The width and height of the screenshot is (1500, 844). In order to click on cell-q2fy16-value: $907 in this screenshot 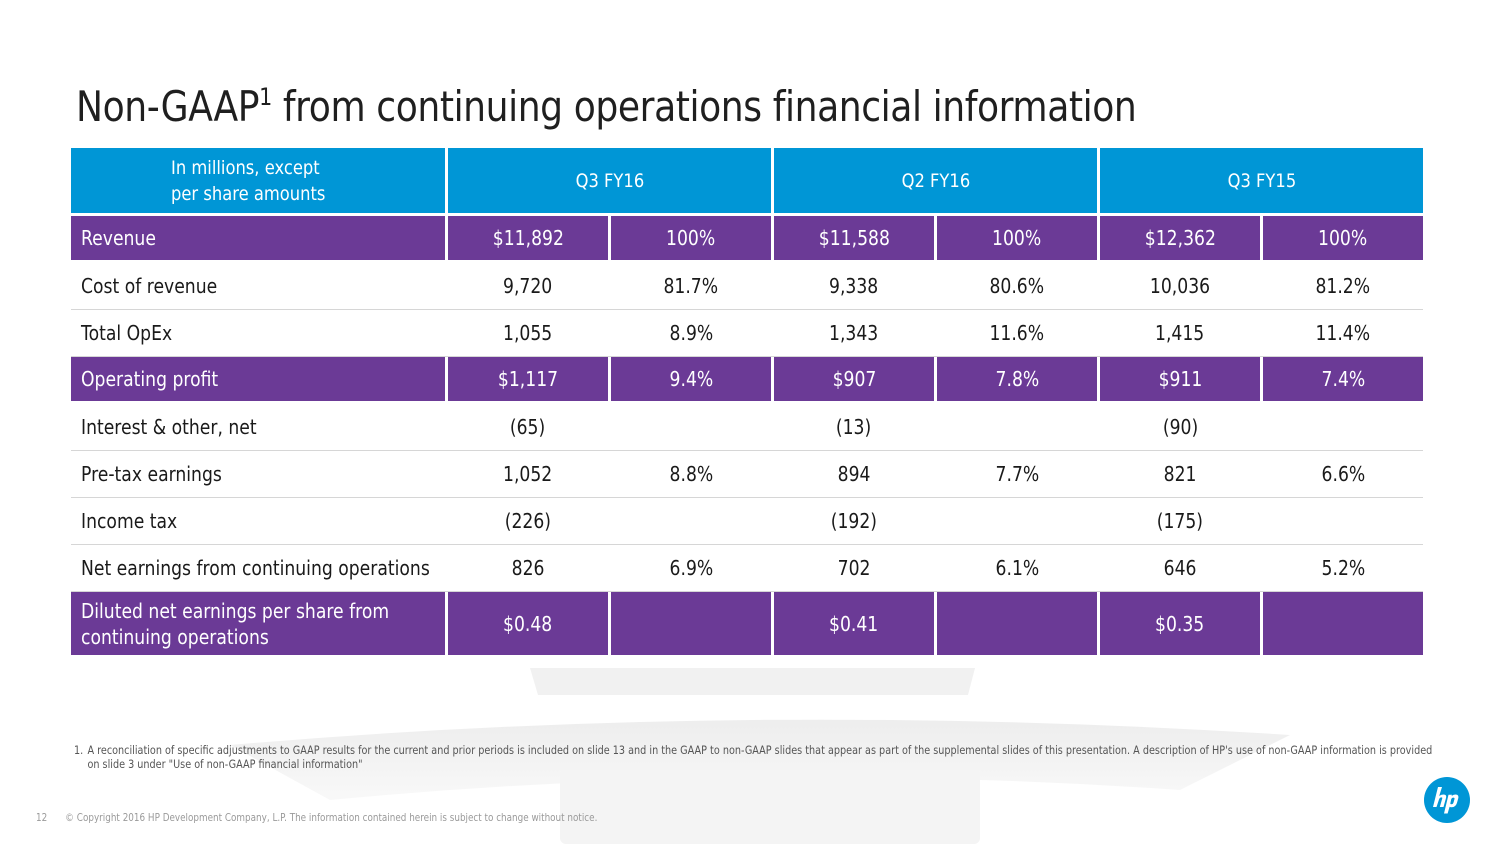, I will do `click(854, 380)`.